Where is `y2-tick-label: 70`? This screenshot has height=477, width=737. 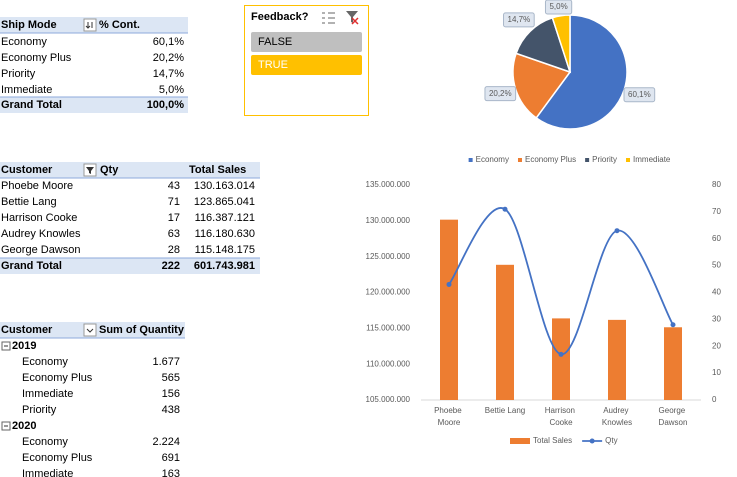 y2-tick-label: 70 is located at coordinates (716, 211).